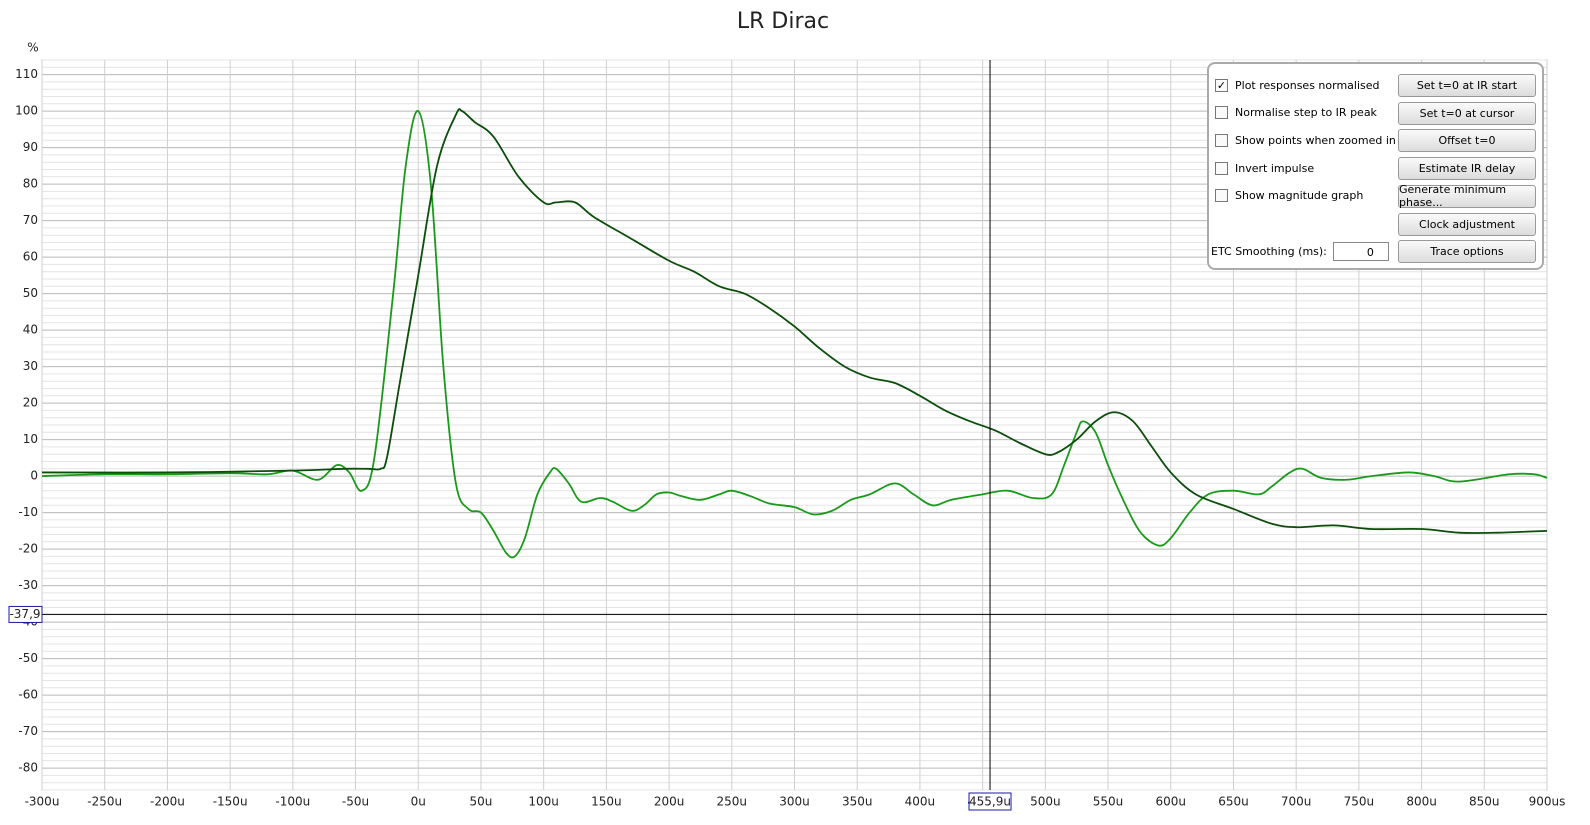 This screenshot has height=825, width=1590. I want to click on x-tick-label: 350u, so click(857, 802).